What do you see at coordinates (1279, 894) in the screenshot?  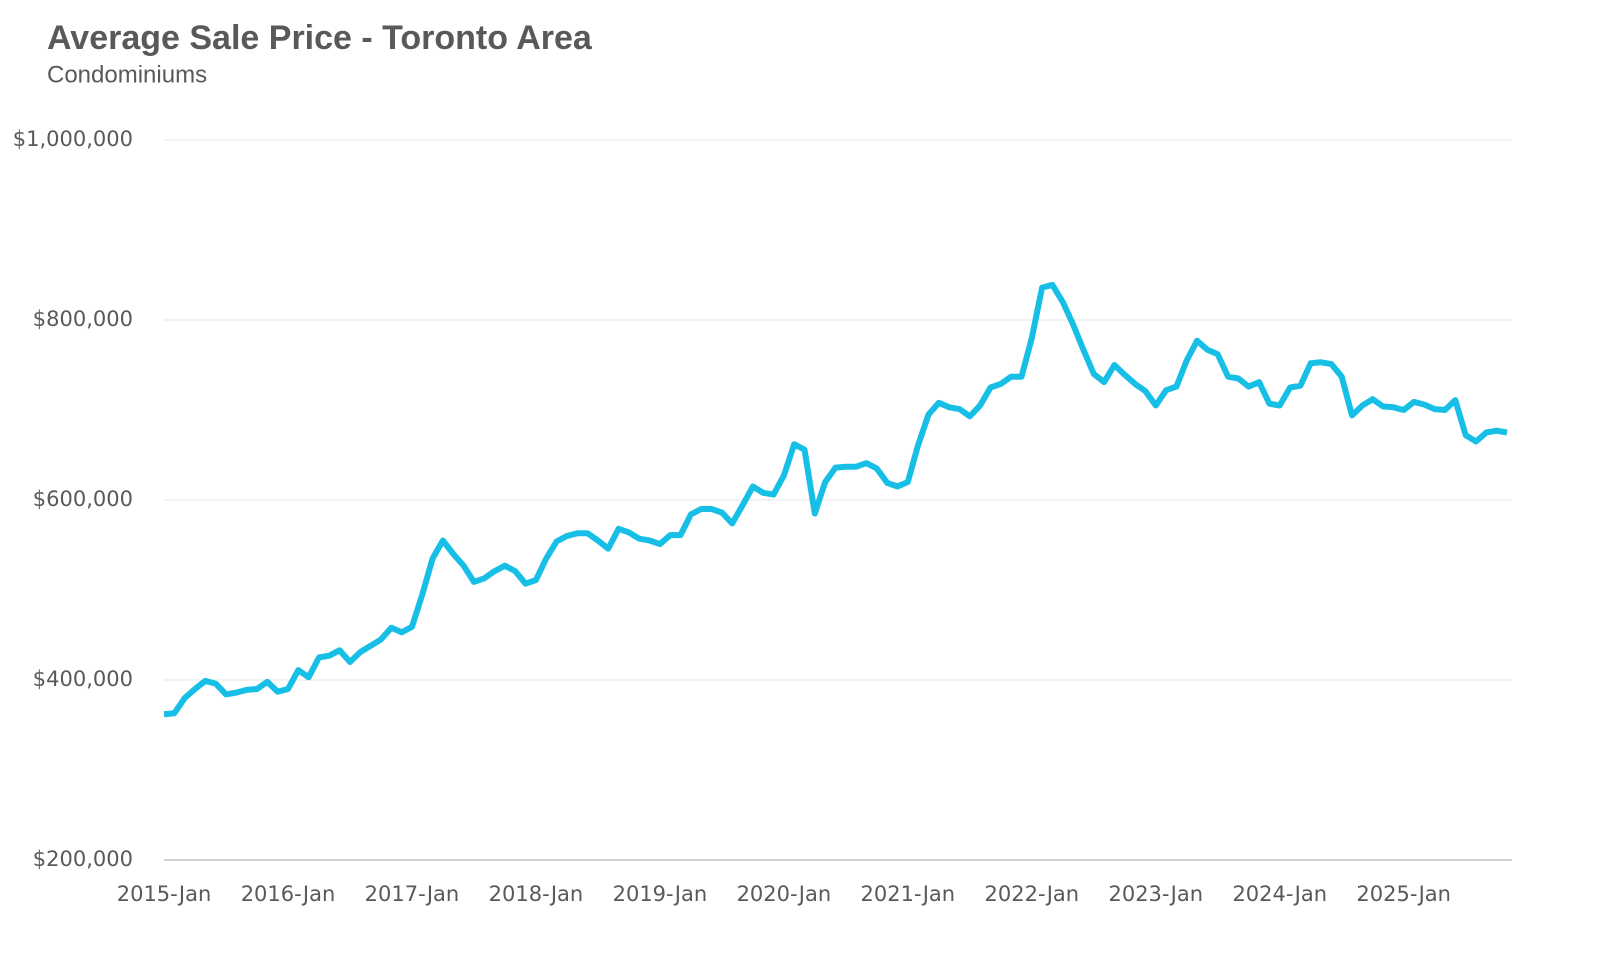 I see `x-tick-label: 2024-Jan` at bounding box center [1279, 894].